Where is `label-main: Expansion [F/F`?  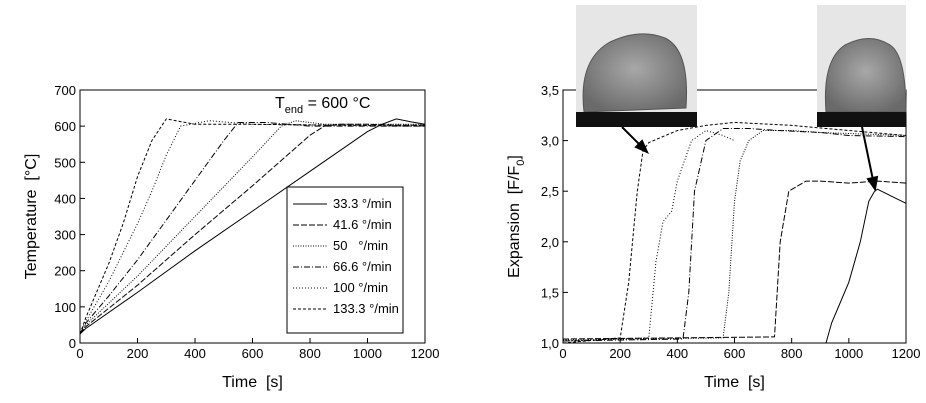
label-main: Expansion [F/F is located at coordinates (514, 222).